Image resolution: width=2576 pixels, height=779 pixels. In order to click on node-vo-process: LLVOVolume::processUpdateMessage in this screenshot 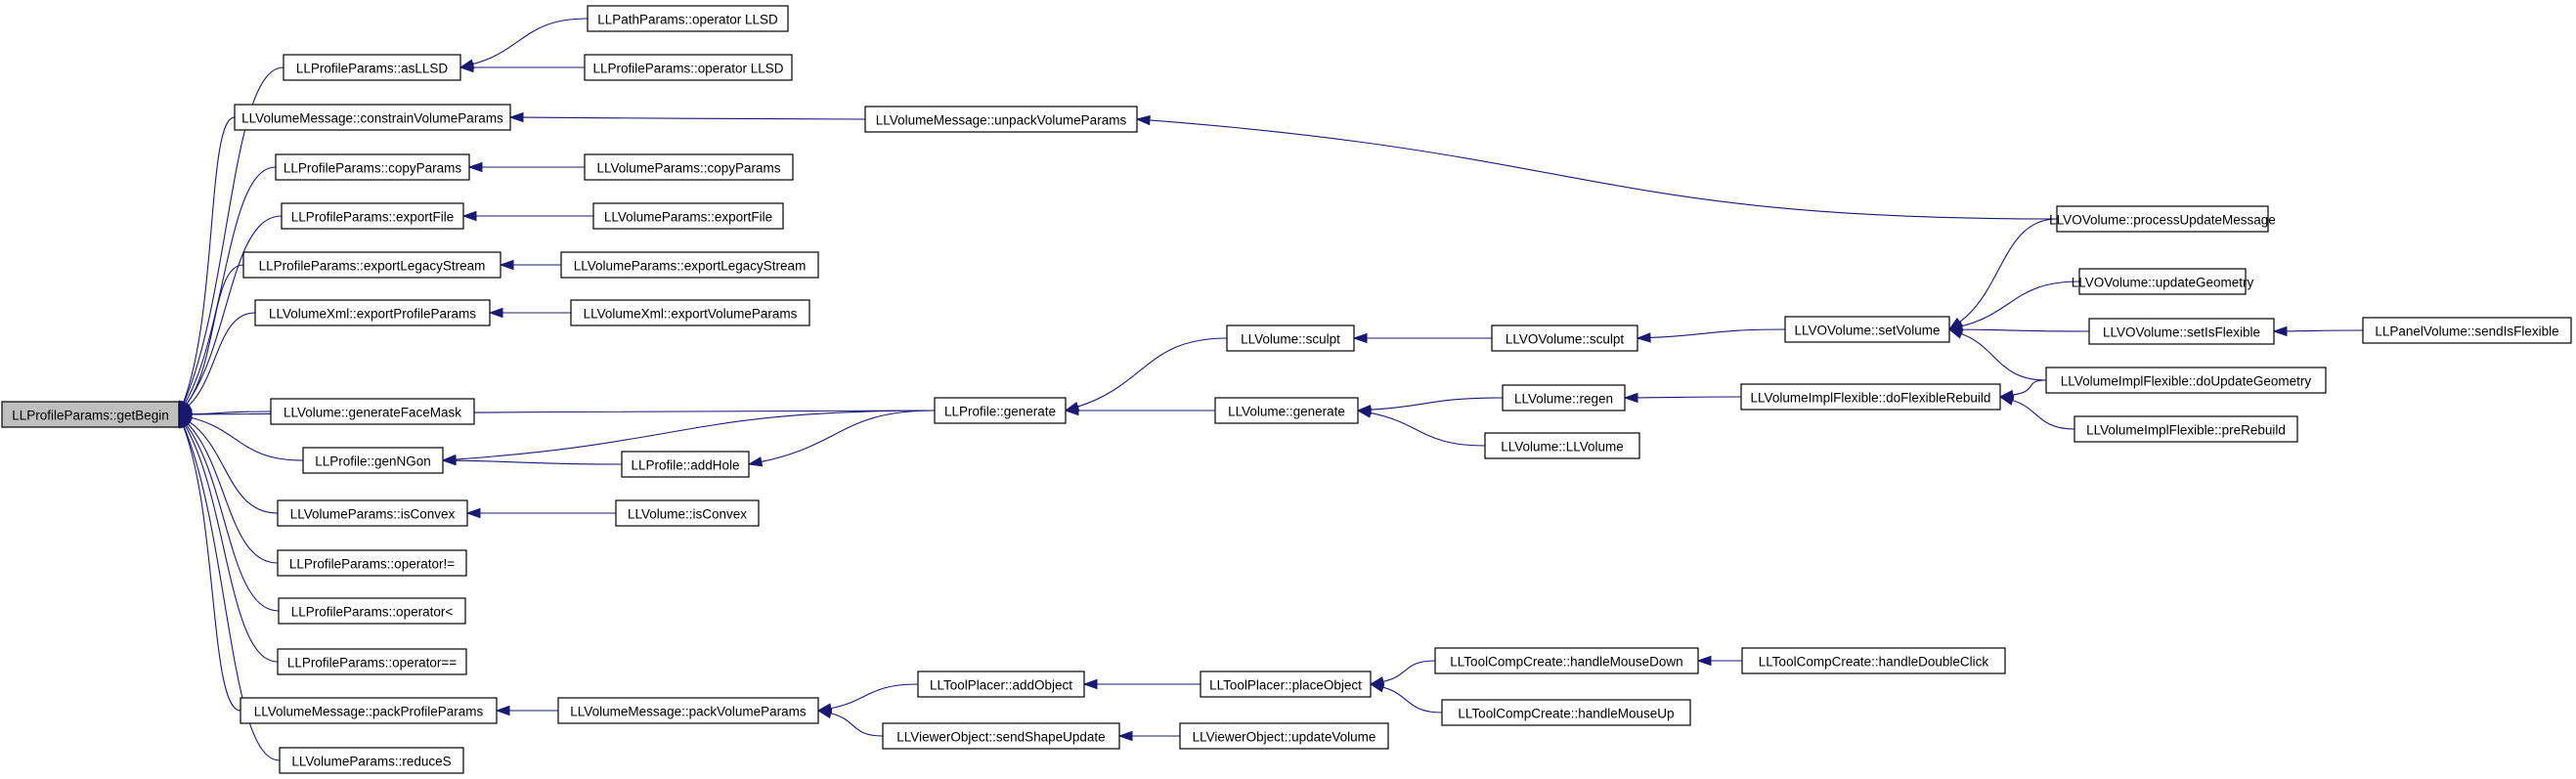, I will do `click(2162, 219)`.